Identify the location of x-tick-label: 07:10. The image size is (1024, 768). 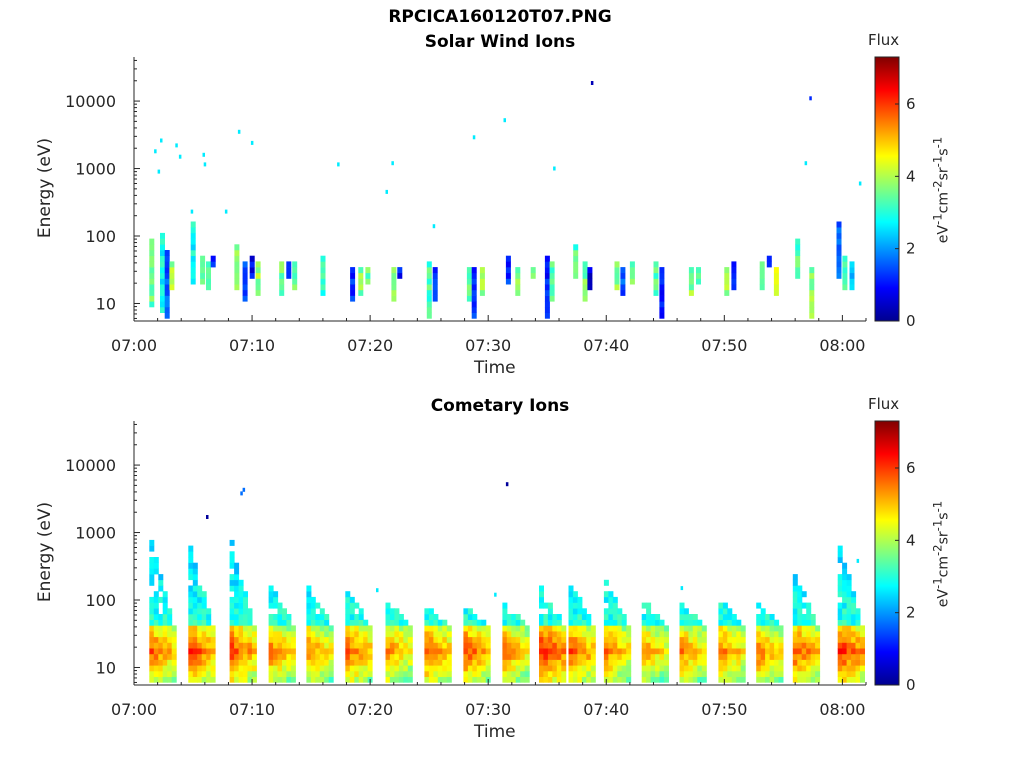
(252, 345).